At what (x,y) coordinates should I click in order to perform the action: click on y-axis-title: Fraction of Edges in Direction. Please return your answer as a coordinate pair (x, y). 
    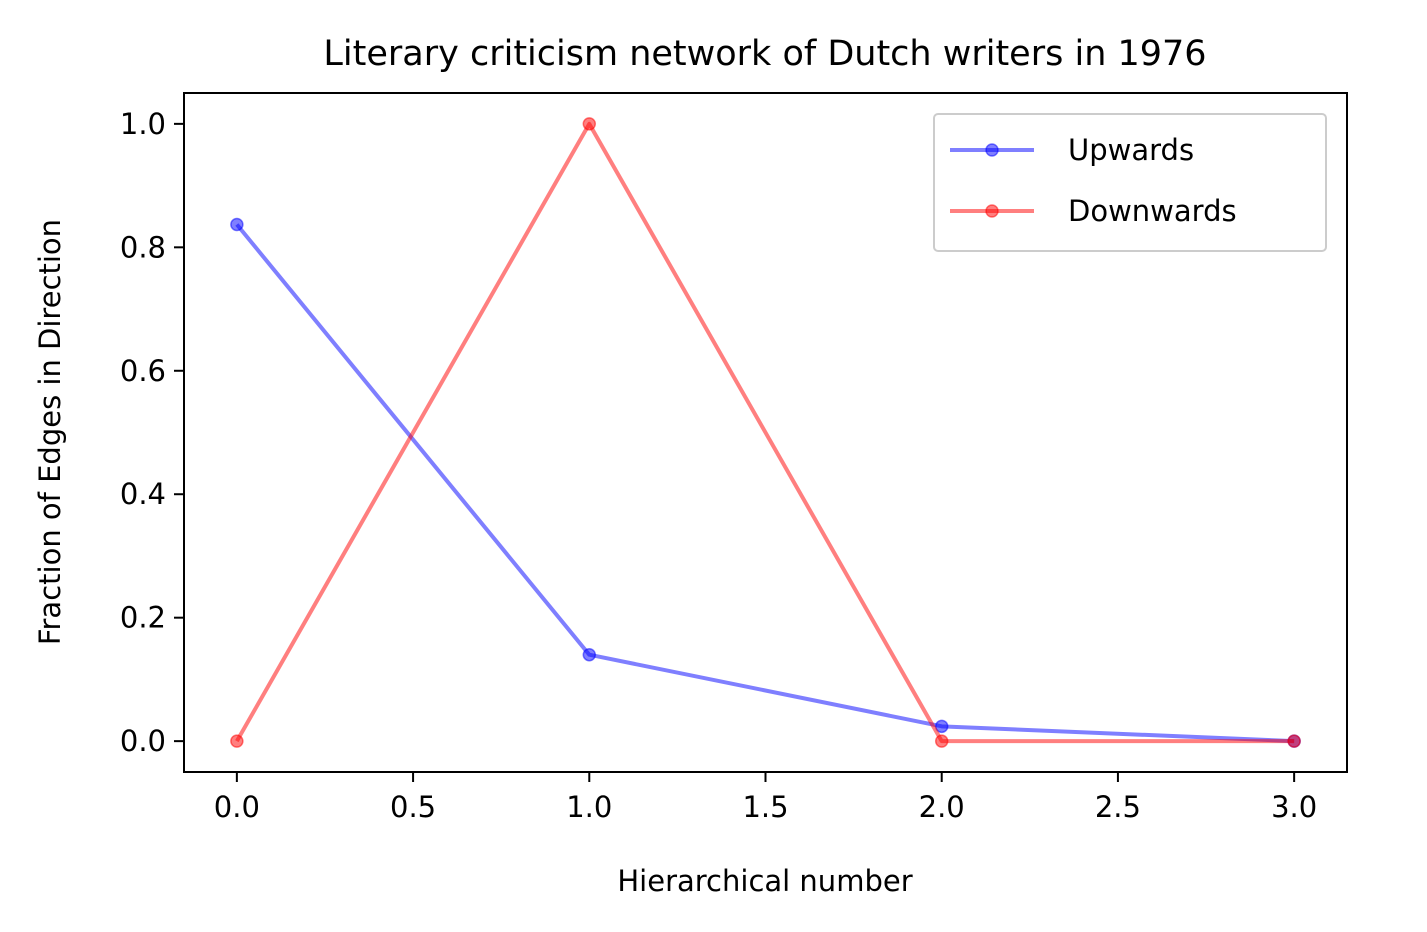
    Looking at the image, I should click on (50, 432).